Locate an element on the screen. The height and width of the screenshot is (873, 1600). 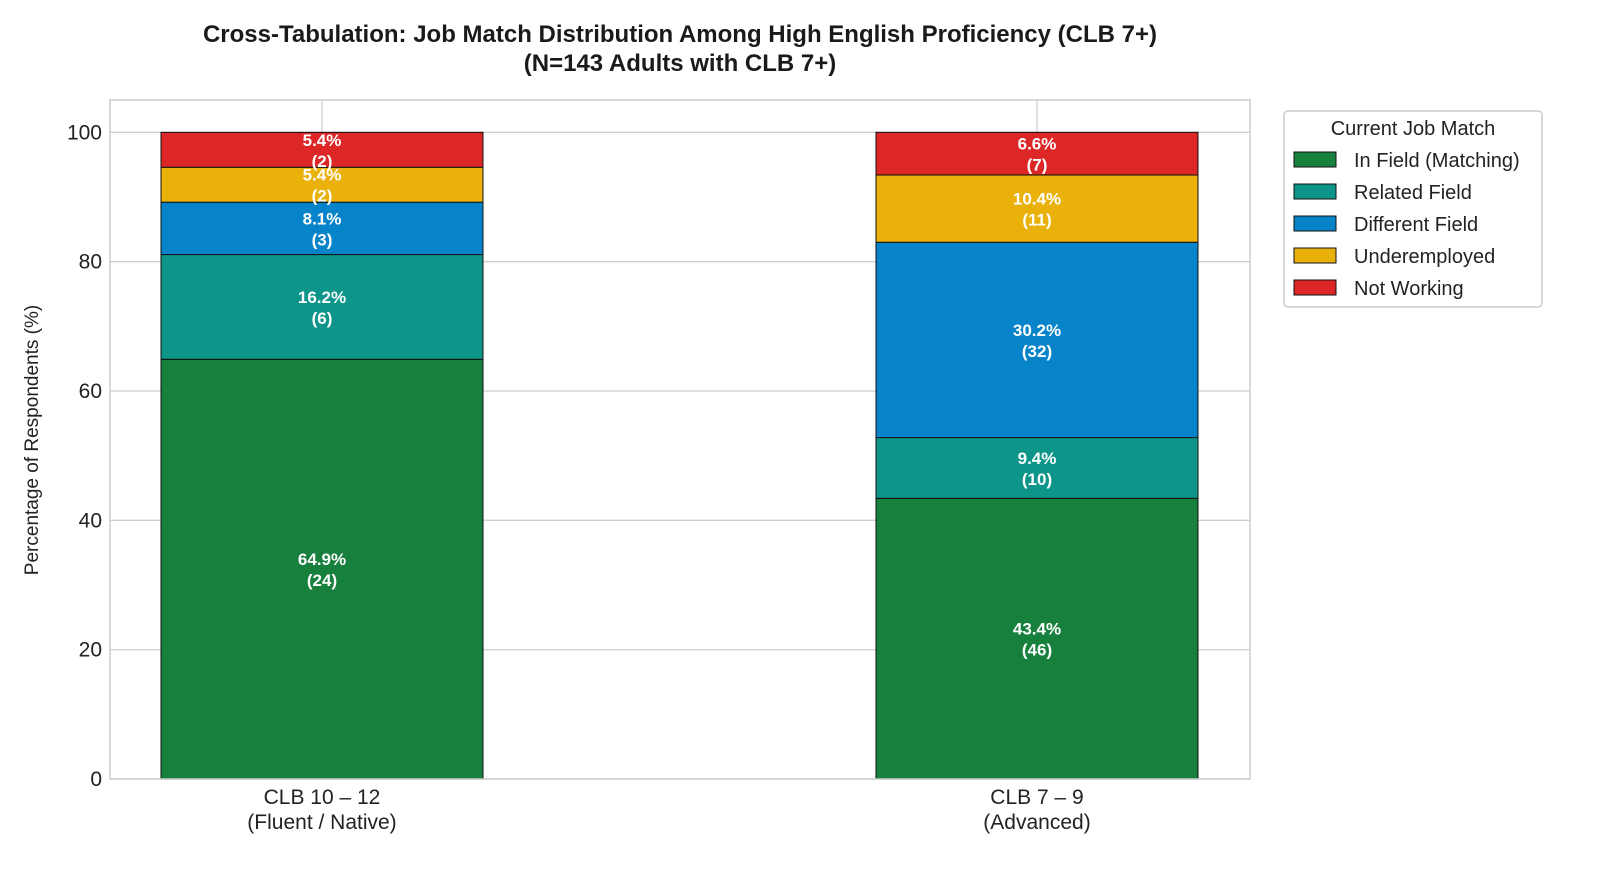
x-tick-label: CLB 10 – 12 is located at coordinates (322, 797).